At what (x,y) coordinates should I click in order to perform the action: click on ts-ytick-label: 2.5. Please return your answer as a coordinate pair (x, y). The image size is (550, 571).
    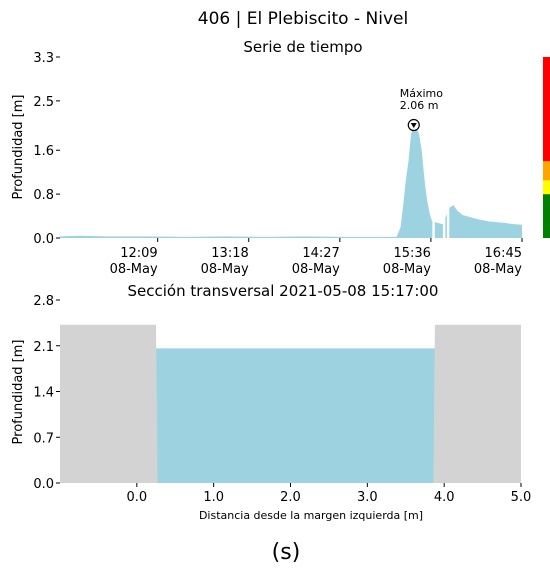
    Looking at the image, I should click on (43, 102).